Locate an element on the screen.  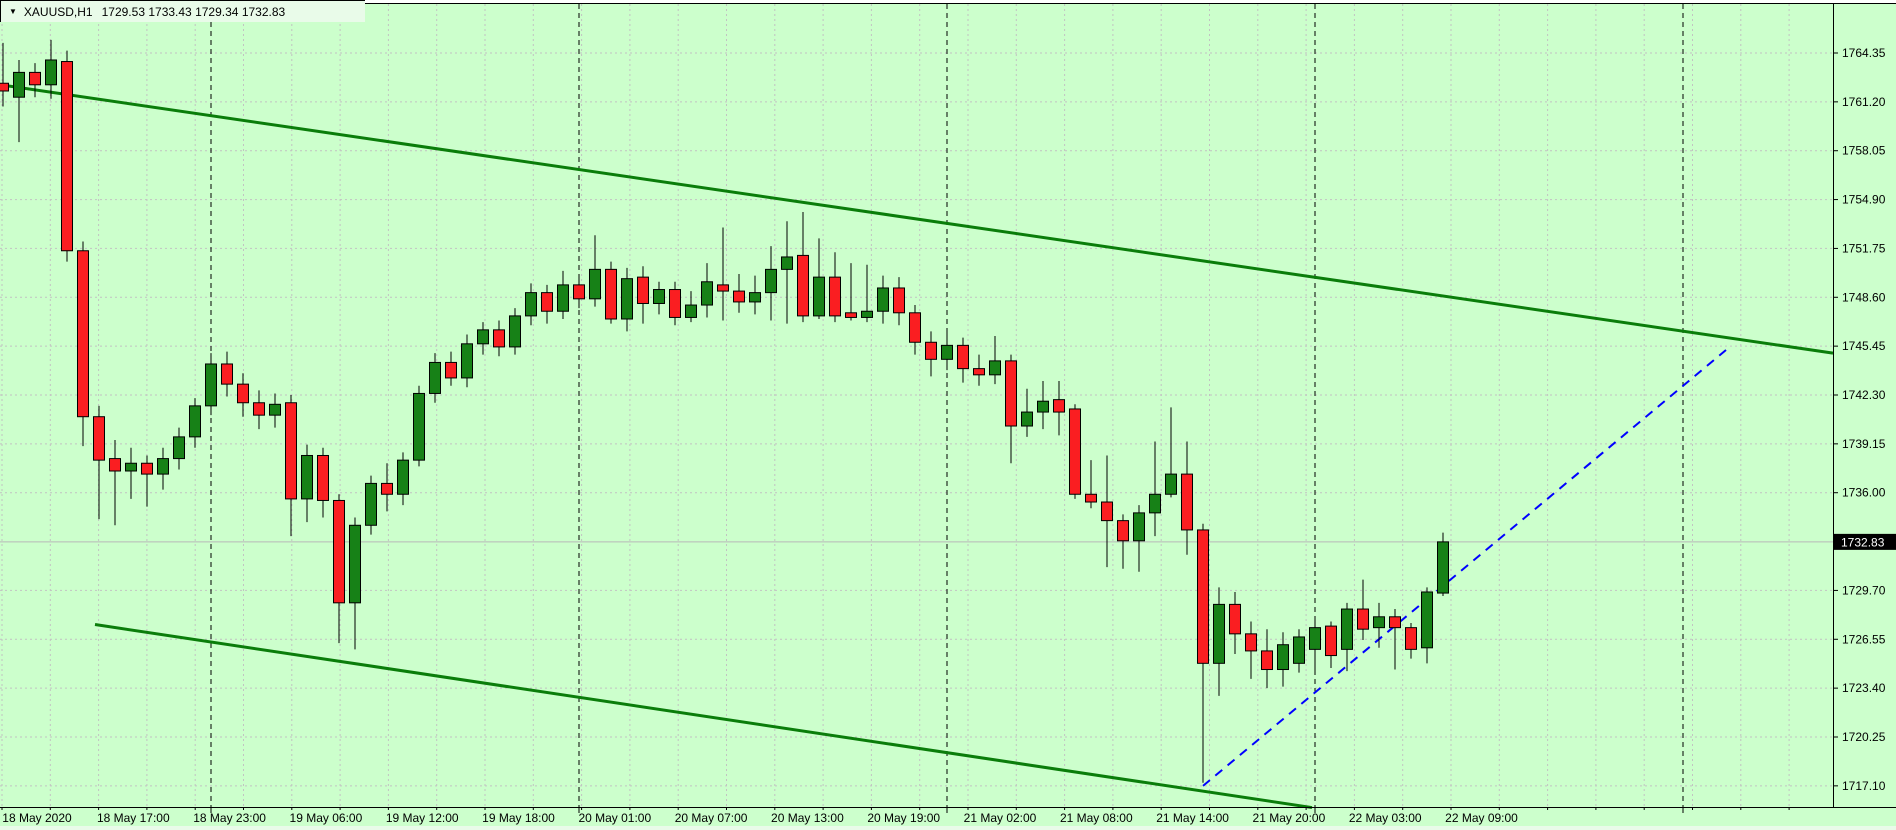
price-axis-label: 1764.35 is located at coordinates (1864, 53).